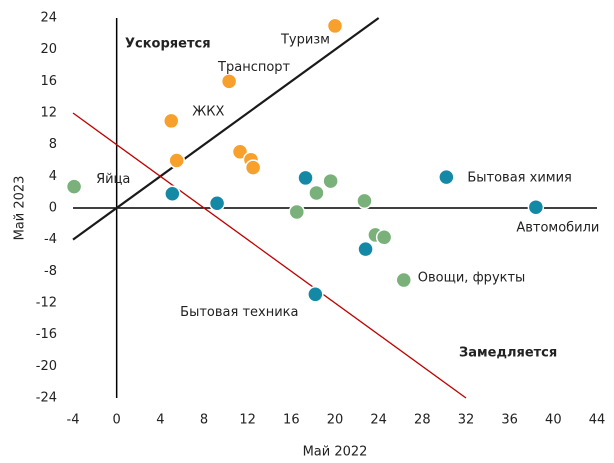 Image resolution: width=614 pixels, height=463 pixels. I want to click on y-tick-label: -20, so click(46, 366).